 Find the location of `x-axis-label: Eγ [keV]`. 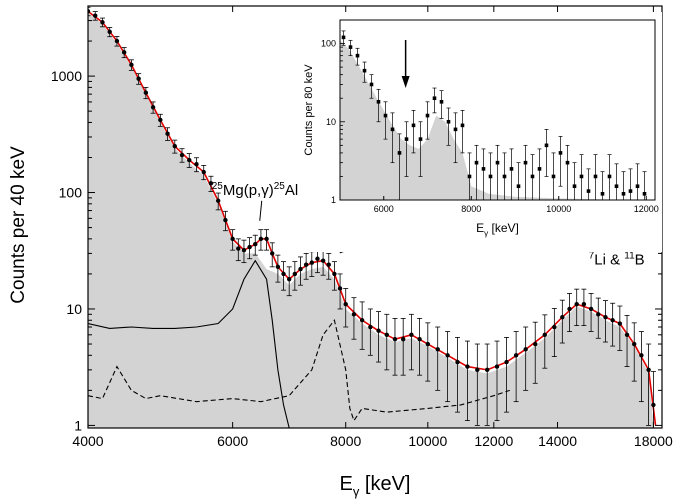

x-axis-label: Eγ [keV] is located at coordinates (375, 486).